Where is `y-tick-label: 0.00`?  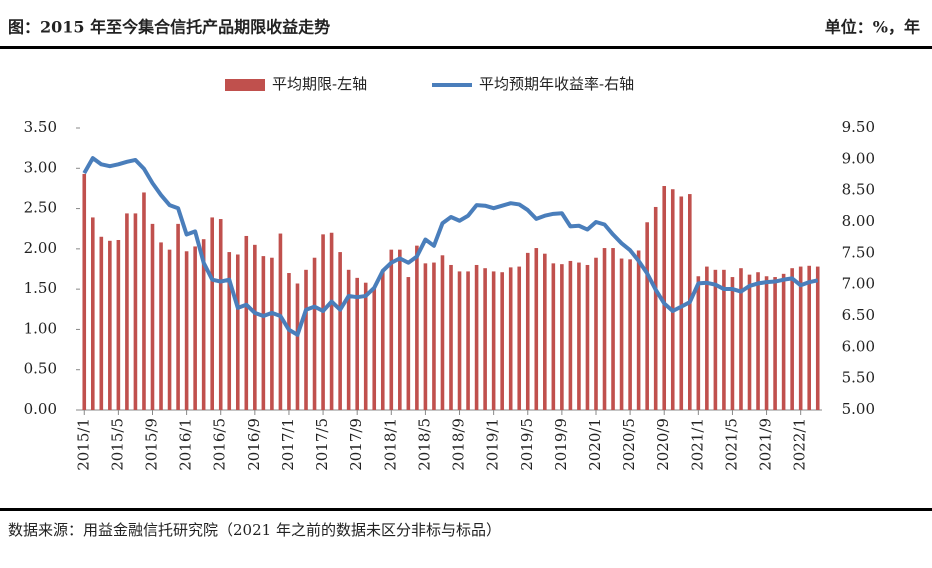
y-tick-label: 0.00 is located at coordinates (40, 409).